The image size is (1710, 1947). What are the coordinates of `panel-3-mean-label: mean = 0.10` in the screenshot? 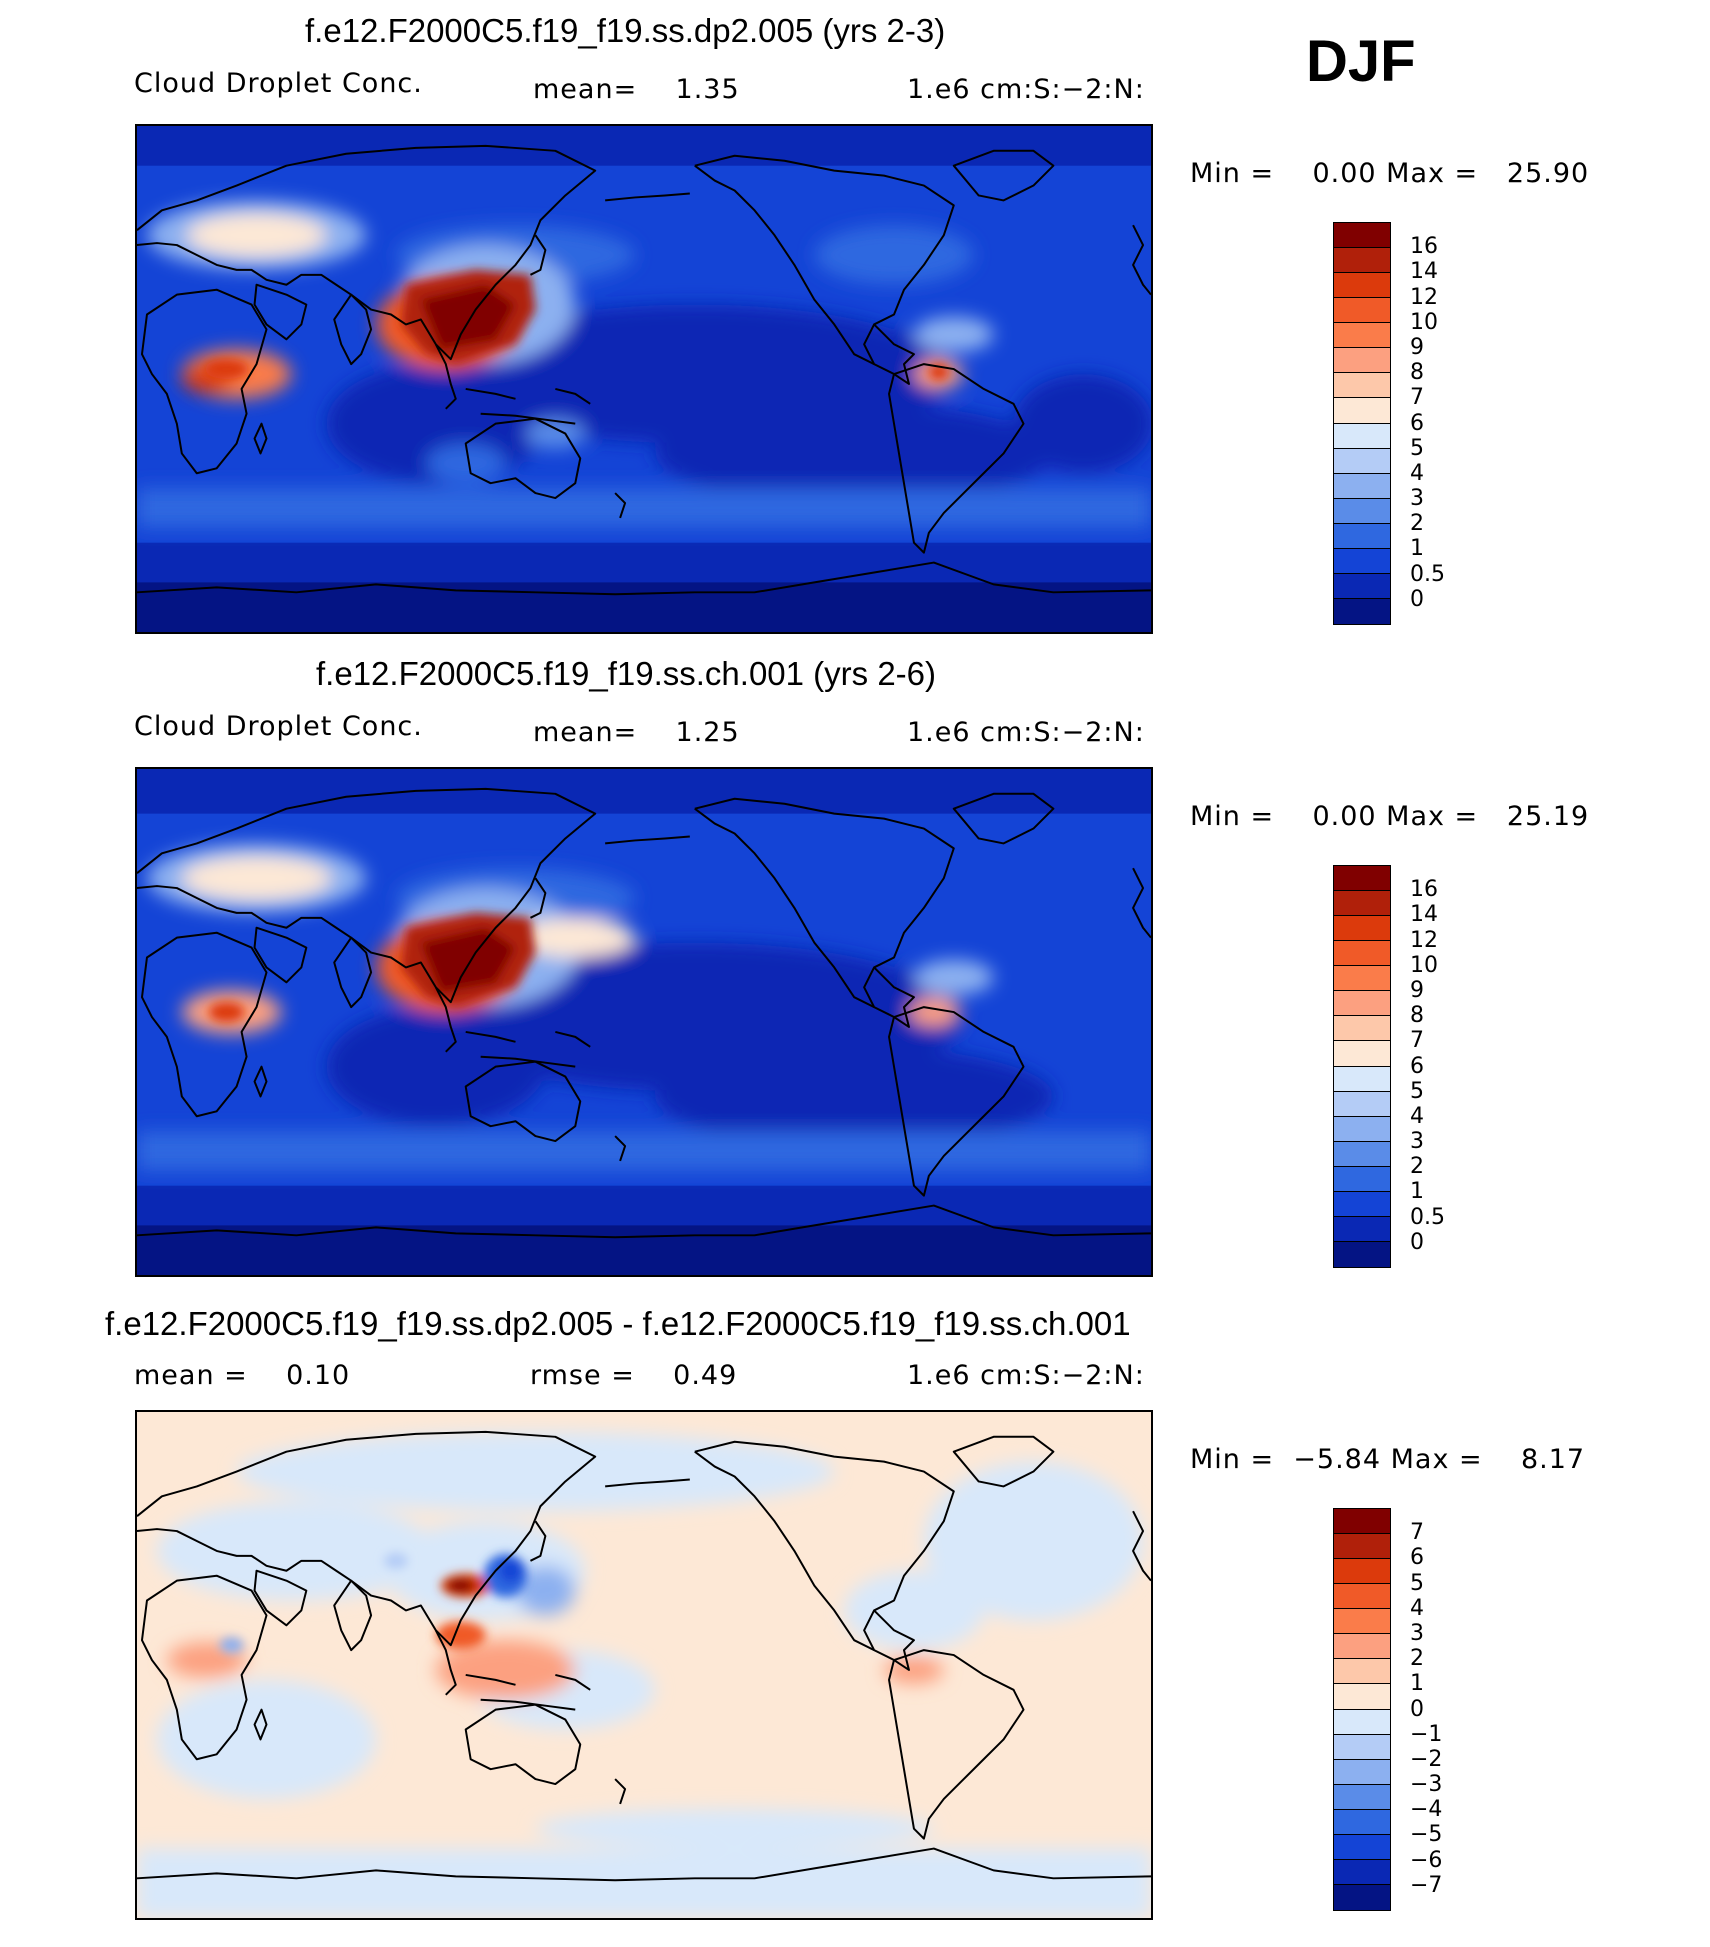 It's located at (242, 1375).